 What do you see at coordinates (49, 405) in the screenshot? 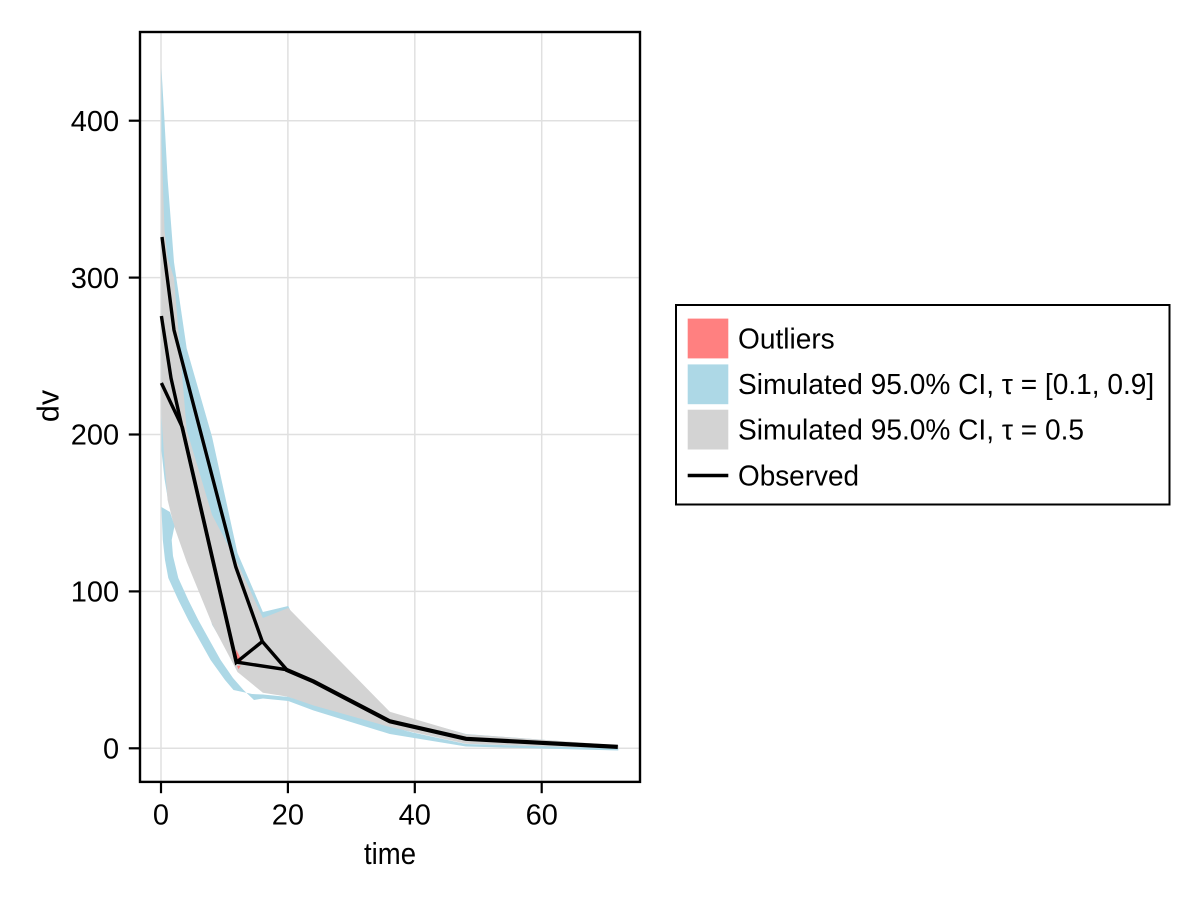
I see `svg-text: dv` at bounding box center [49, 405].